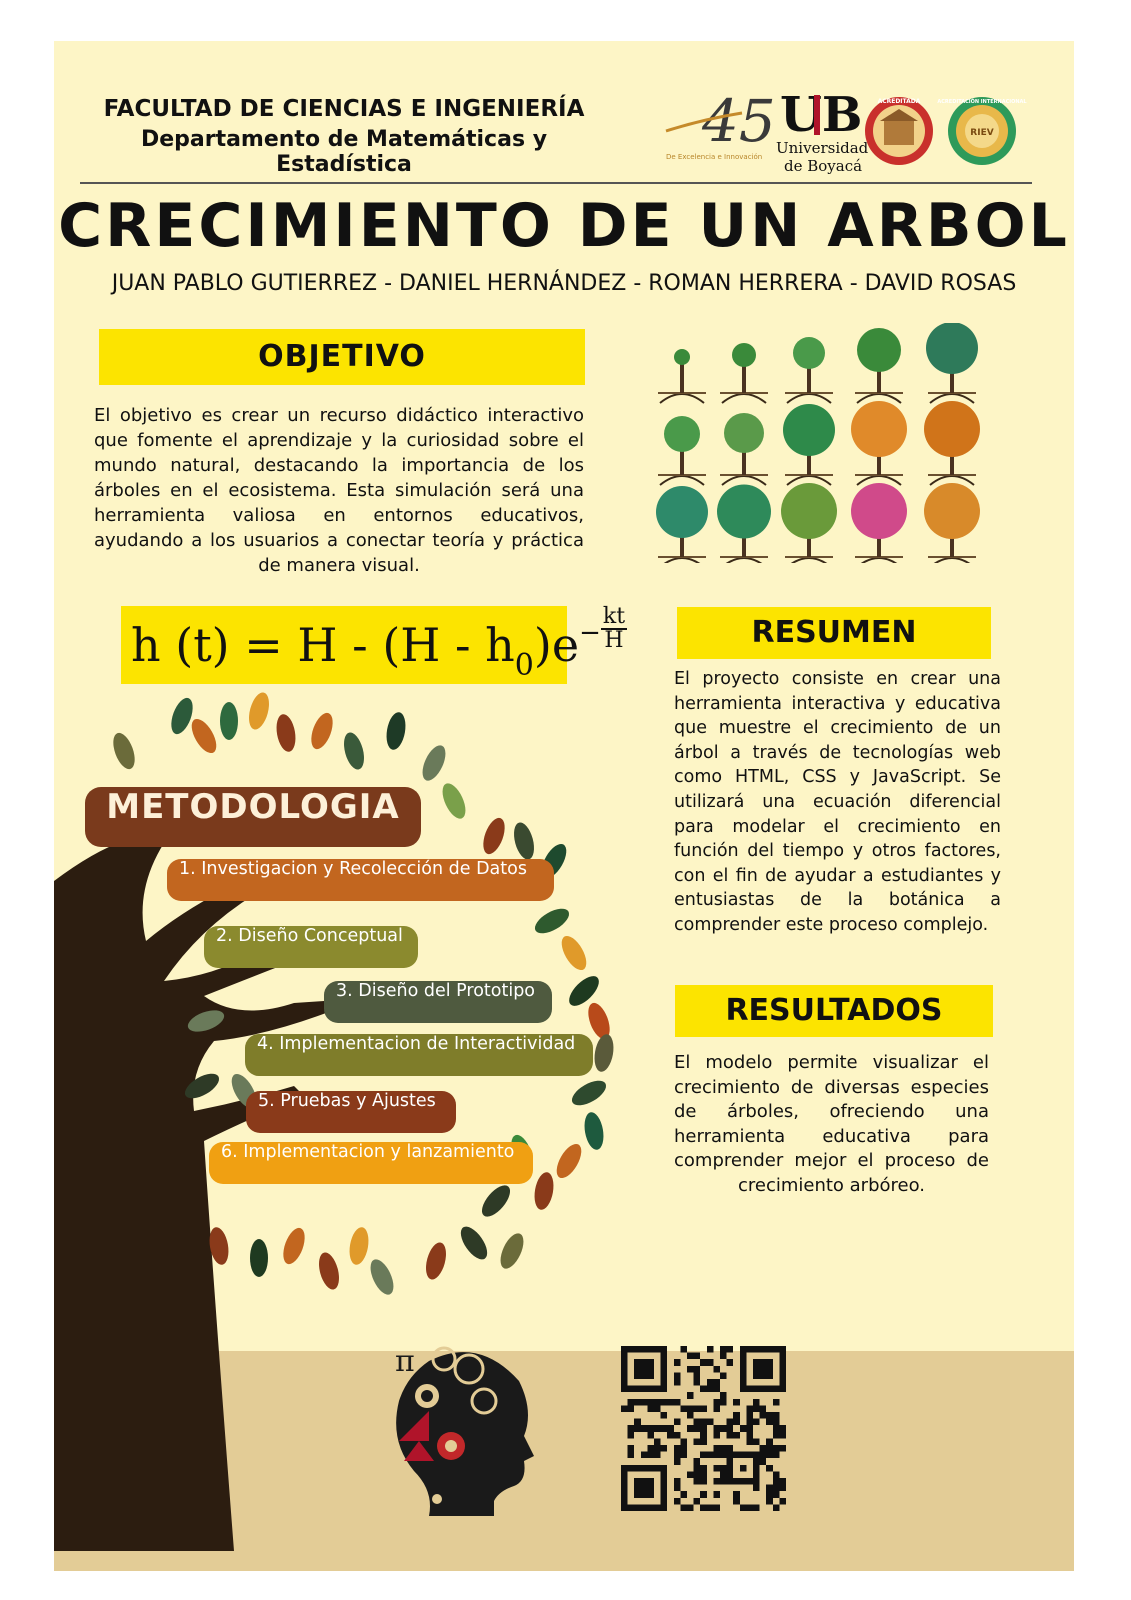 Image resolution: width=1131 pixels, height=1600 pixels. What do you see at coordinates (614, 617) in the screenshot?
I see `exponent-numerator: kt` at bounding box center [614, 617].